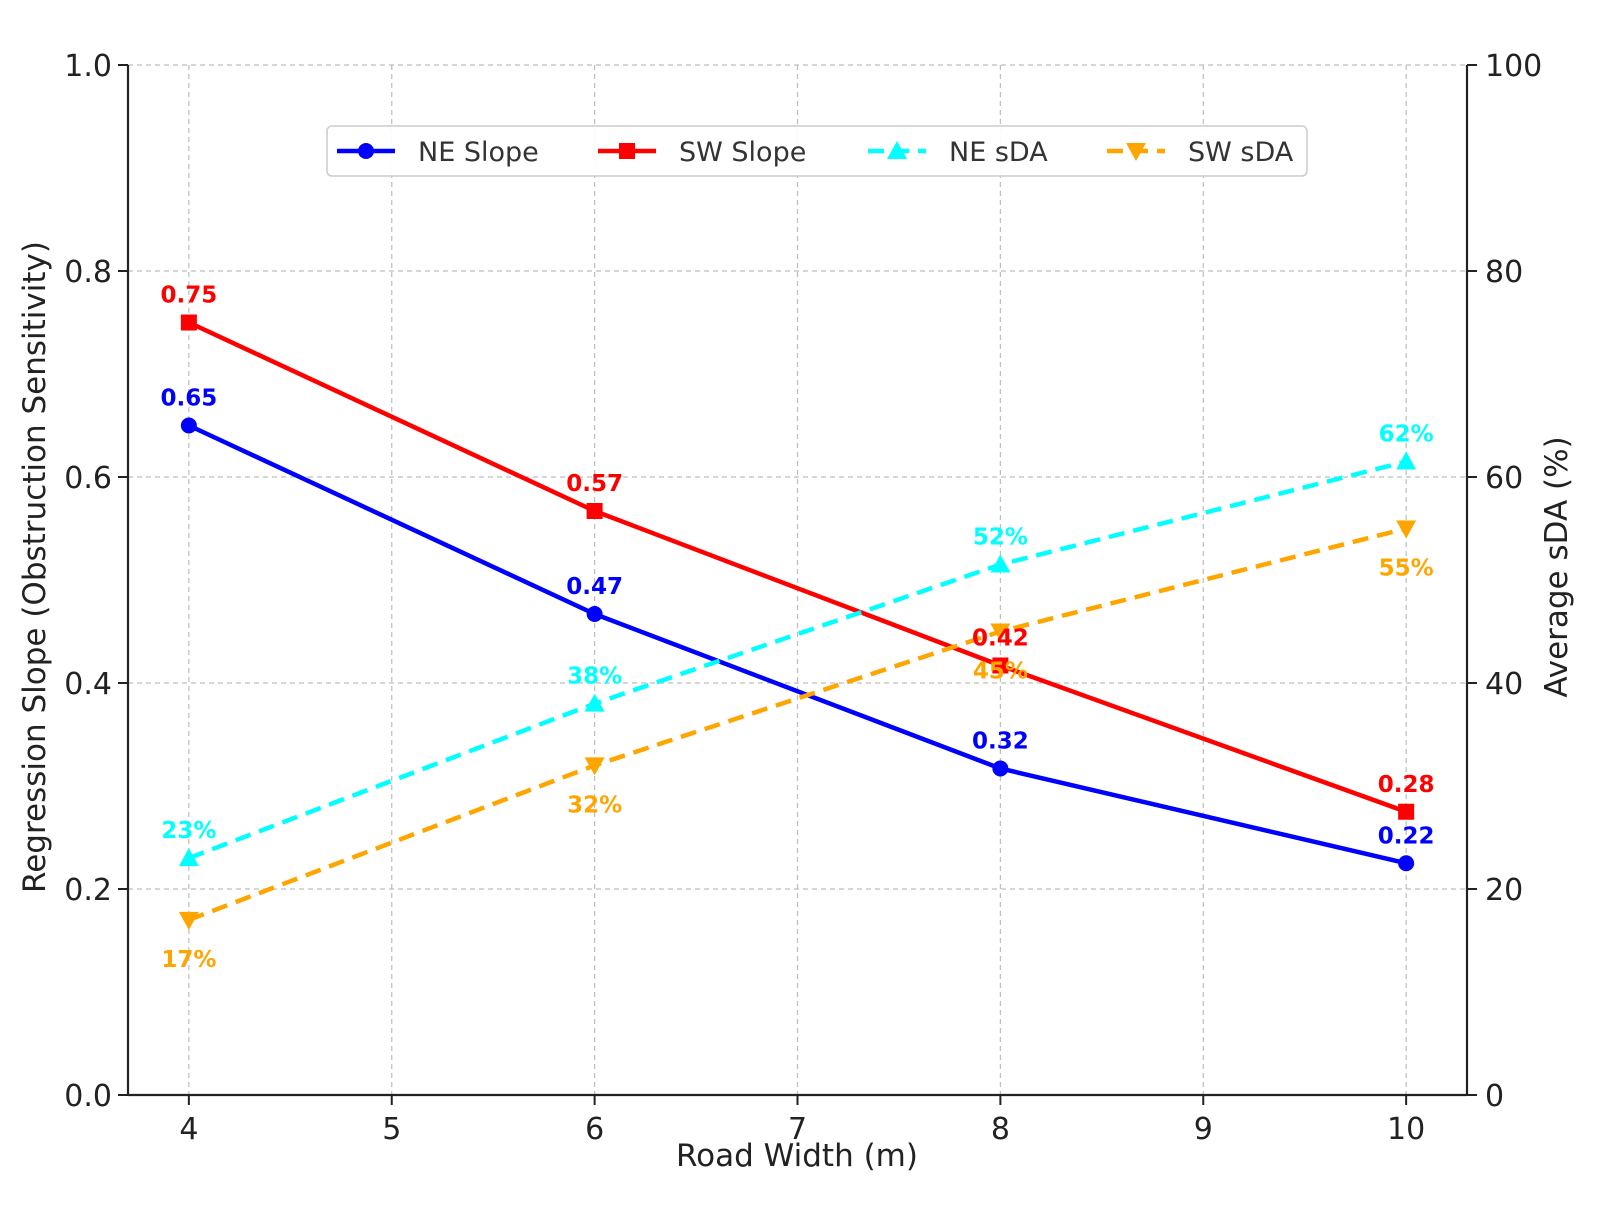 The image size is (1600, 1220). Describe the element at coordinates (797, 1156) in the screenshot. I see `x-axis-title: Road Width (m)` at that location.